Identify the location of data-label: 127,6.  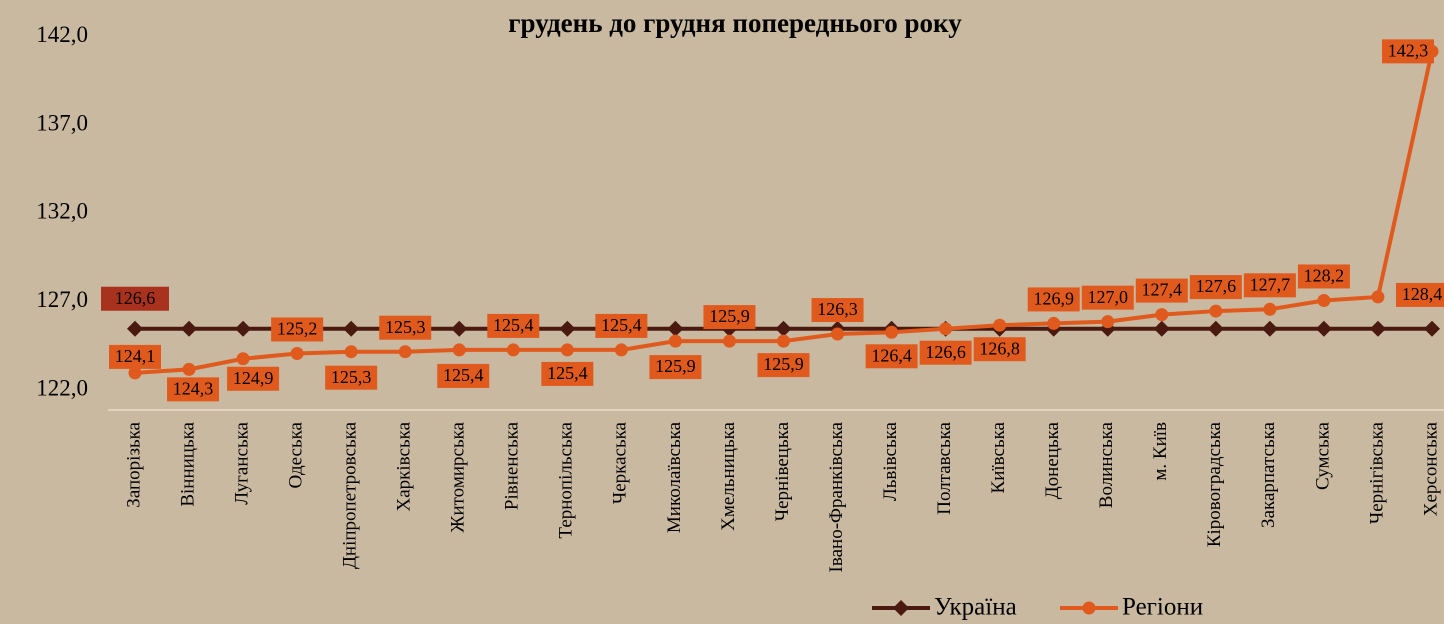
(1216, 286).